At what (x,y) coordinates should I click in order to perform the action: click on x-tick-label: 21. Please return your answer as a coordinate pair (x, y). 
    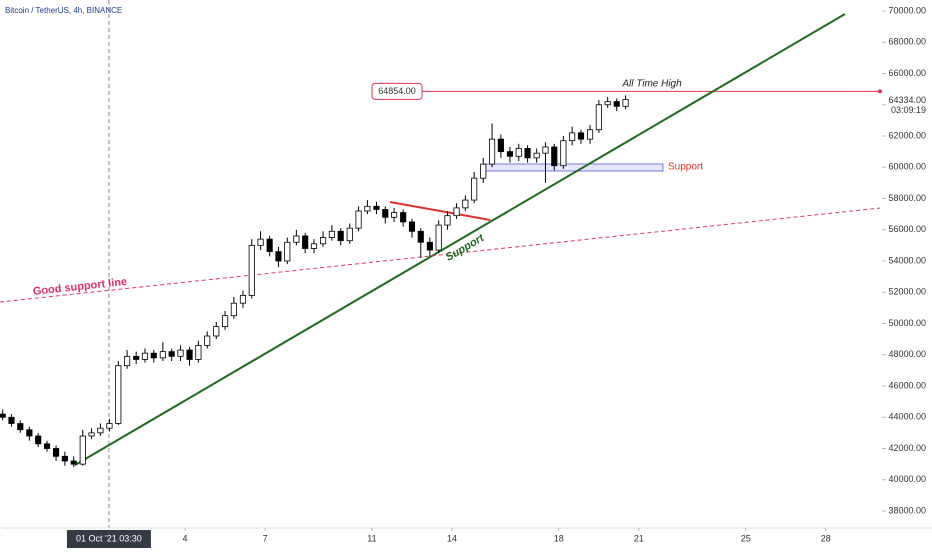
    Looking at the image, I should click on (639, 538).